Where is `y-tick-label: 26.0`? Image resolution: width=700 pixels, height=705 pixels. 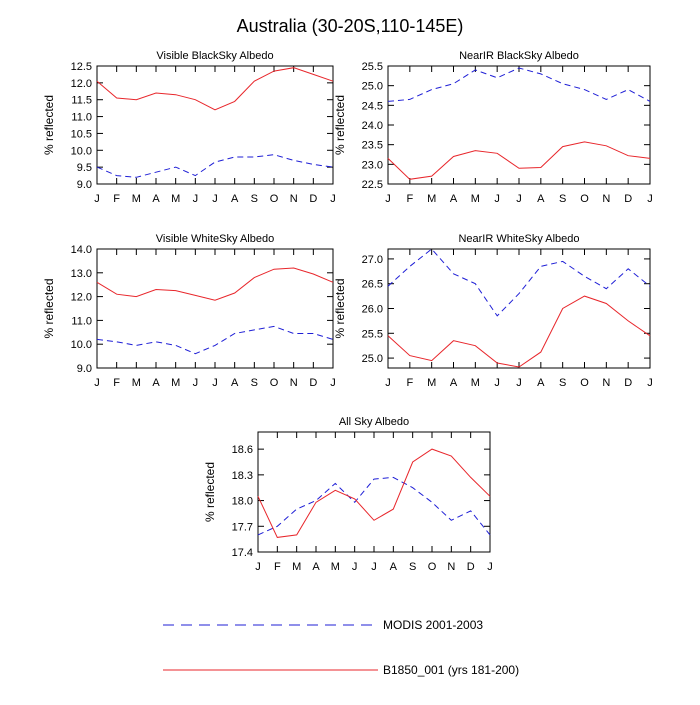 y-tick-label: 26.0 is located at coordinates (372, 310).